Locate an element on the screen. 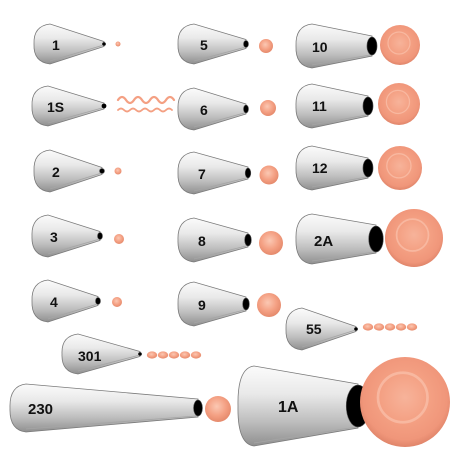 The height and width of the screenshot is (470, 470). tip-9-opening is located at coordinates (246, 304).